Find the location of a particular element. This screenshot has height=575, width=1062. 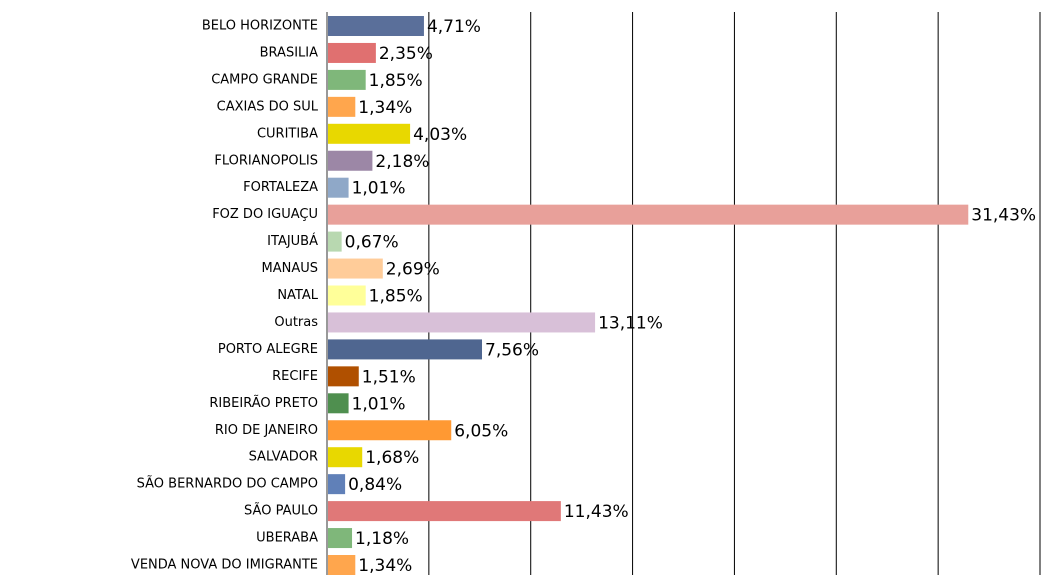

y-tick-label: FORTALEZA is located at coordinates (280, 187).